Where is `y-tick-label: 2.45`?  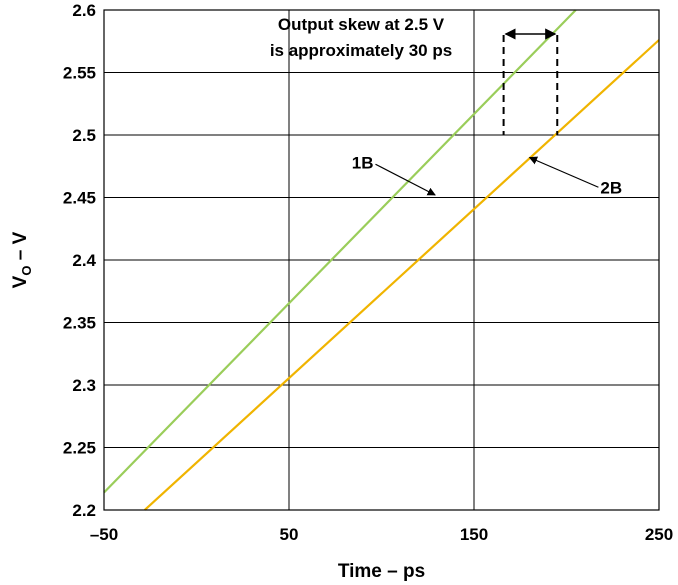
y-tick-label: 2.45 is located at coordinates (79, 198).